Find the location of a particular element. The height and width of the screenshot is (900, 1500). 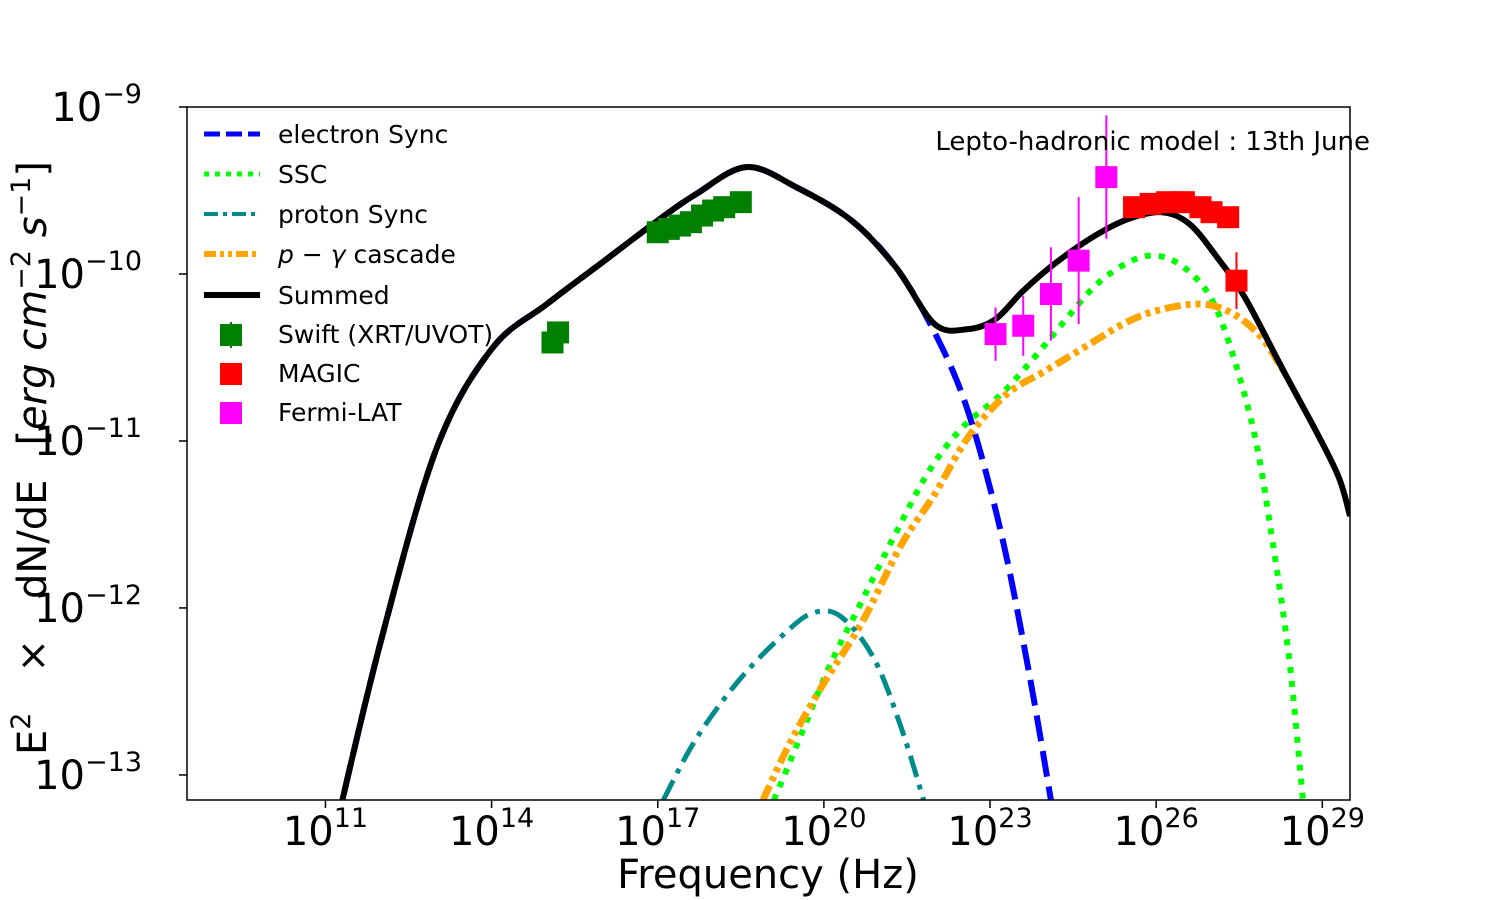

x-tick-label: 1014 is located at coordinates (491, 829).